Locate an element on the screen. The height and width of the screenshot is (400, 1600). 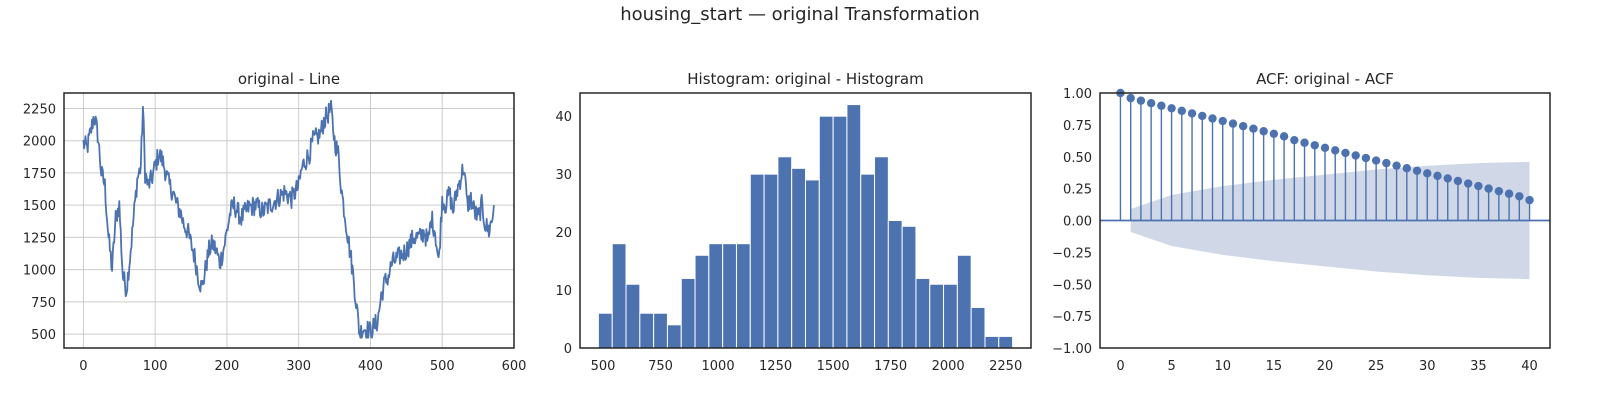
x-tick-label: 600 is located at coordinates (514, 366).